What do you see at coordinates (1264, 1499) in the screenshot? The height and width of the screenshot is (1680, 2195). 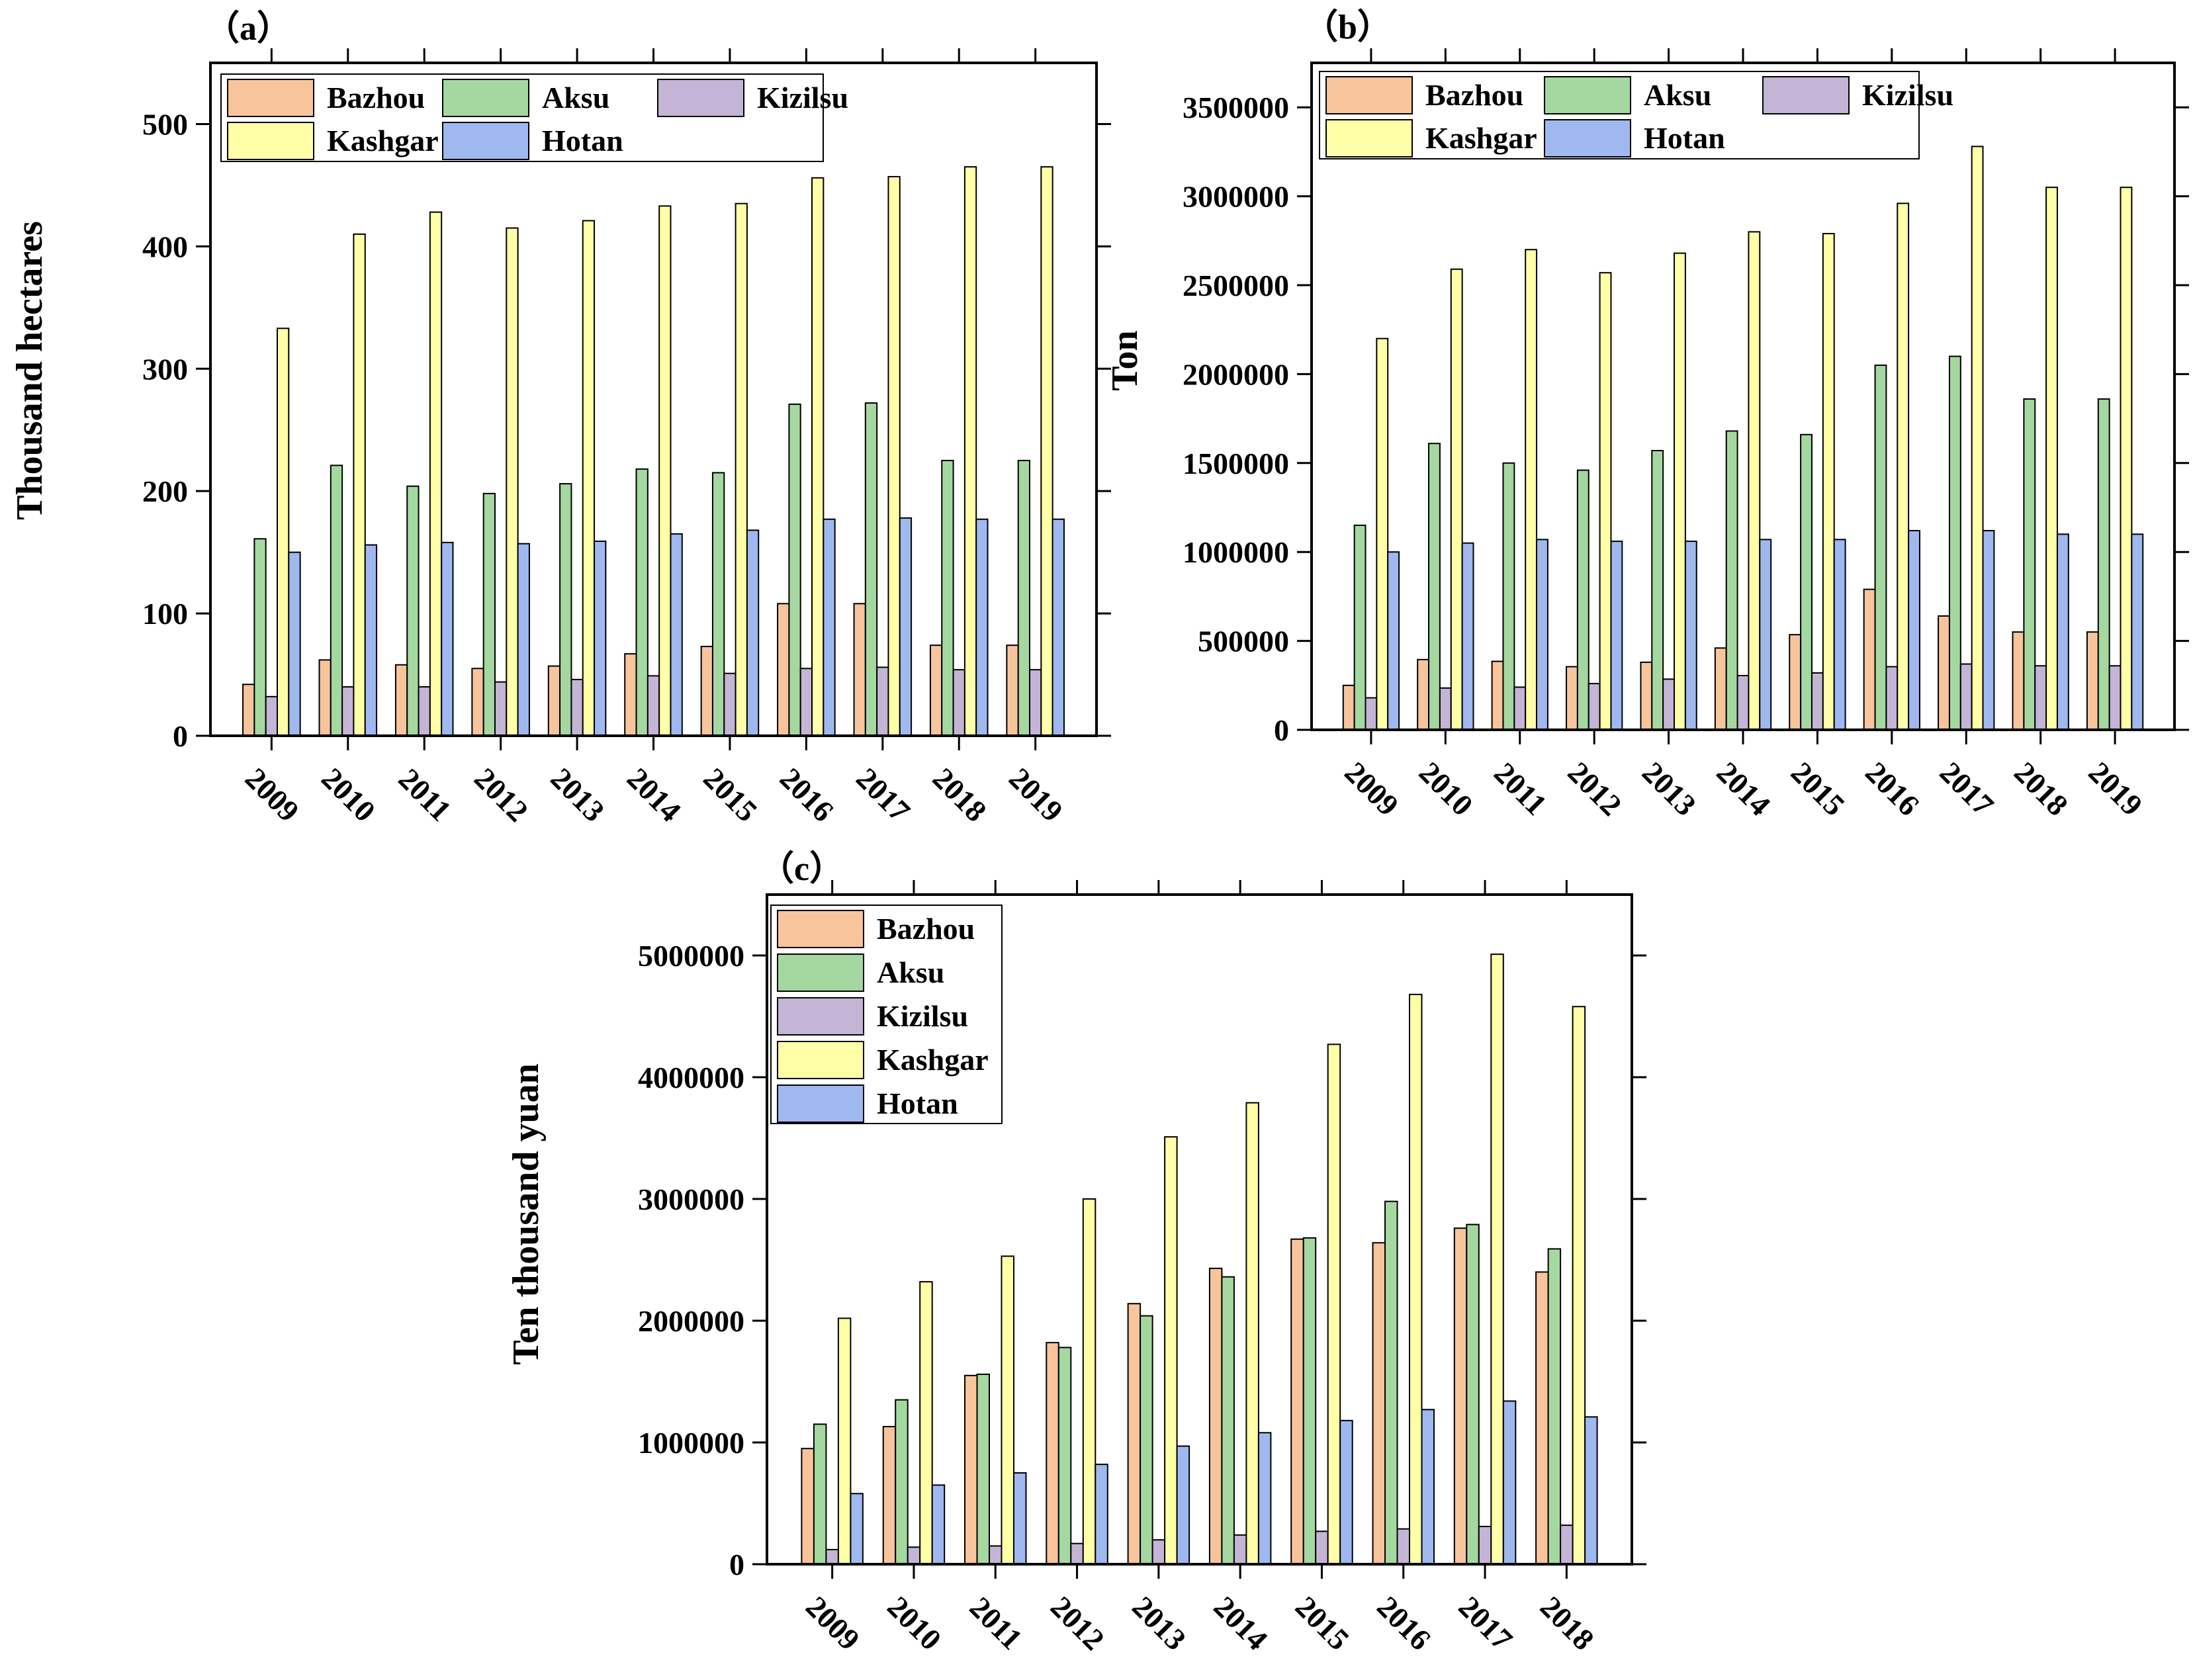 I see `bar-hotan-2014` at bounding box center [1264, 1499].